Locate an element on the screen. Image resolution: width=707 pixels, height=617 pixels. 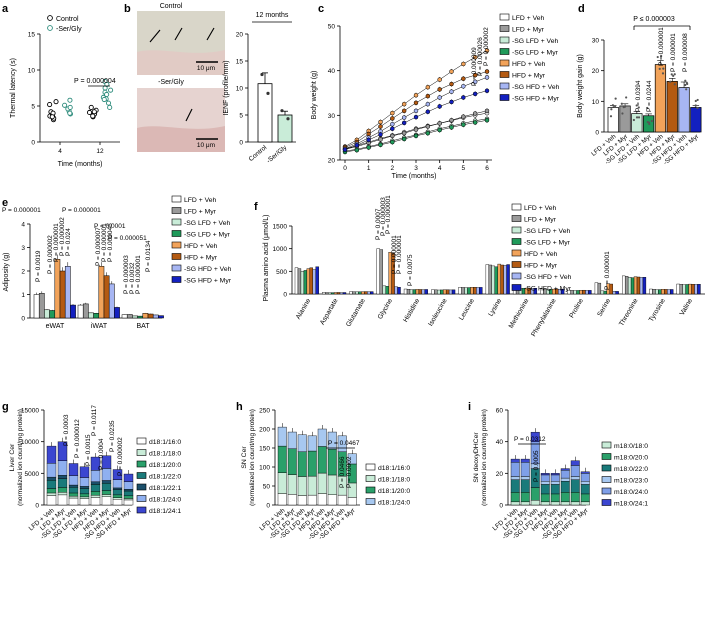
c-series-line is located at coordinates (416, 120).